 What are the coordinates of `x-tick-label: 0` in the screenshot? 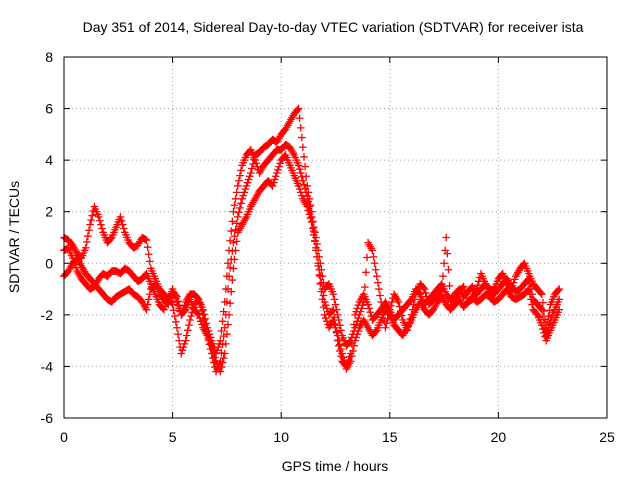 It's located at (64, 437).